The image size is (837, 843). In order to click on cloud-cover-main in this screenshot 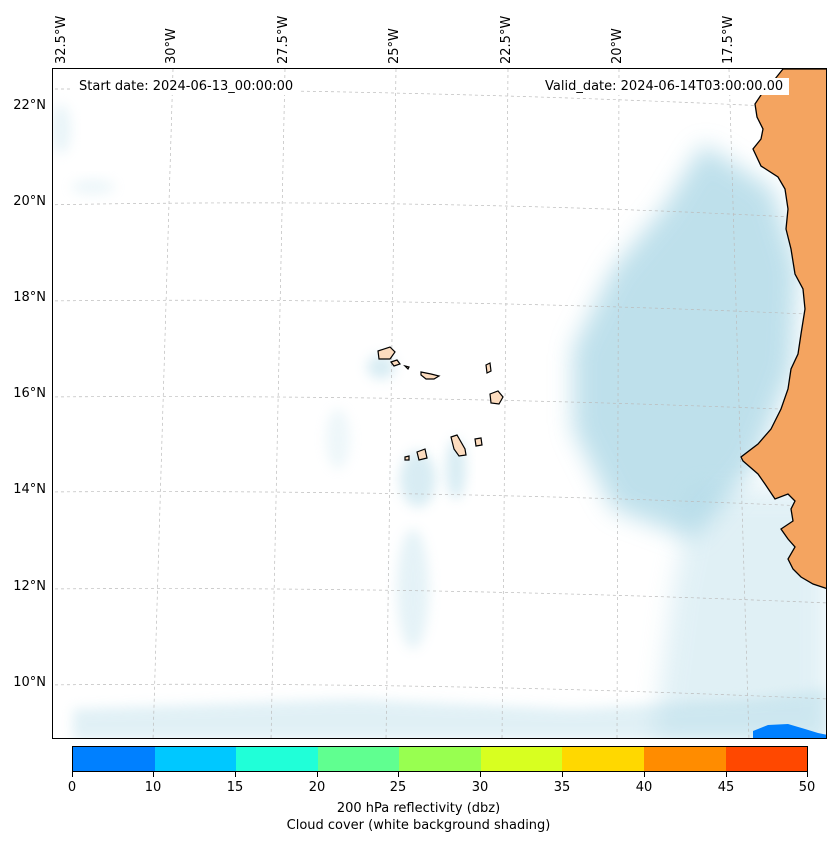, I will do `click(685, 341)`.